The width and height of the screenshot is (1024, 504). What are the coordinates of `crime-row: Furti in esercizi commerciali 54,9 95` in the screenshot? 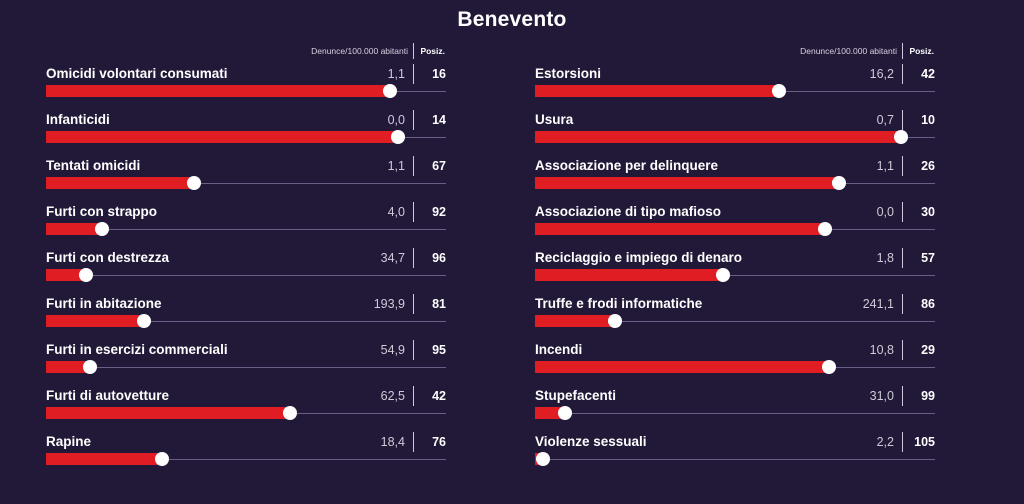 It's located at (246, 364).